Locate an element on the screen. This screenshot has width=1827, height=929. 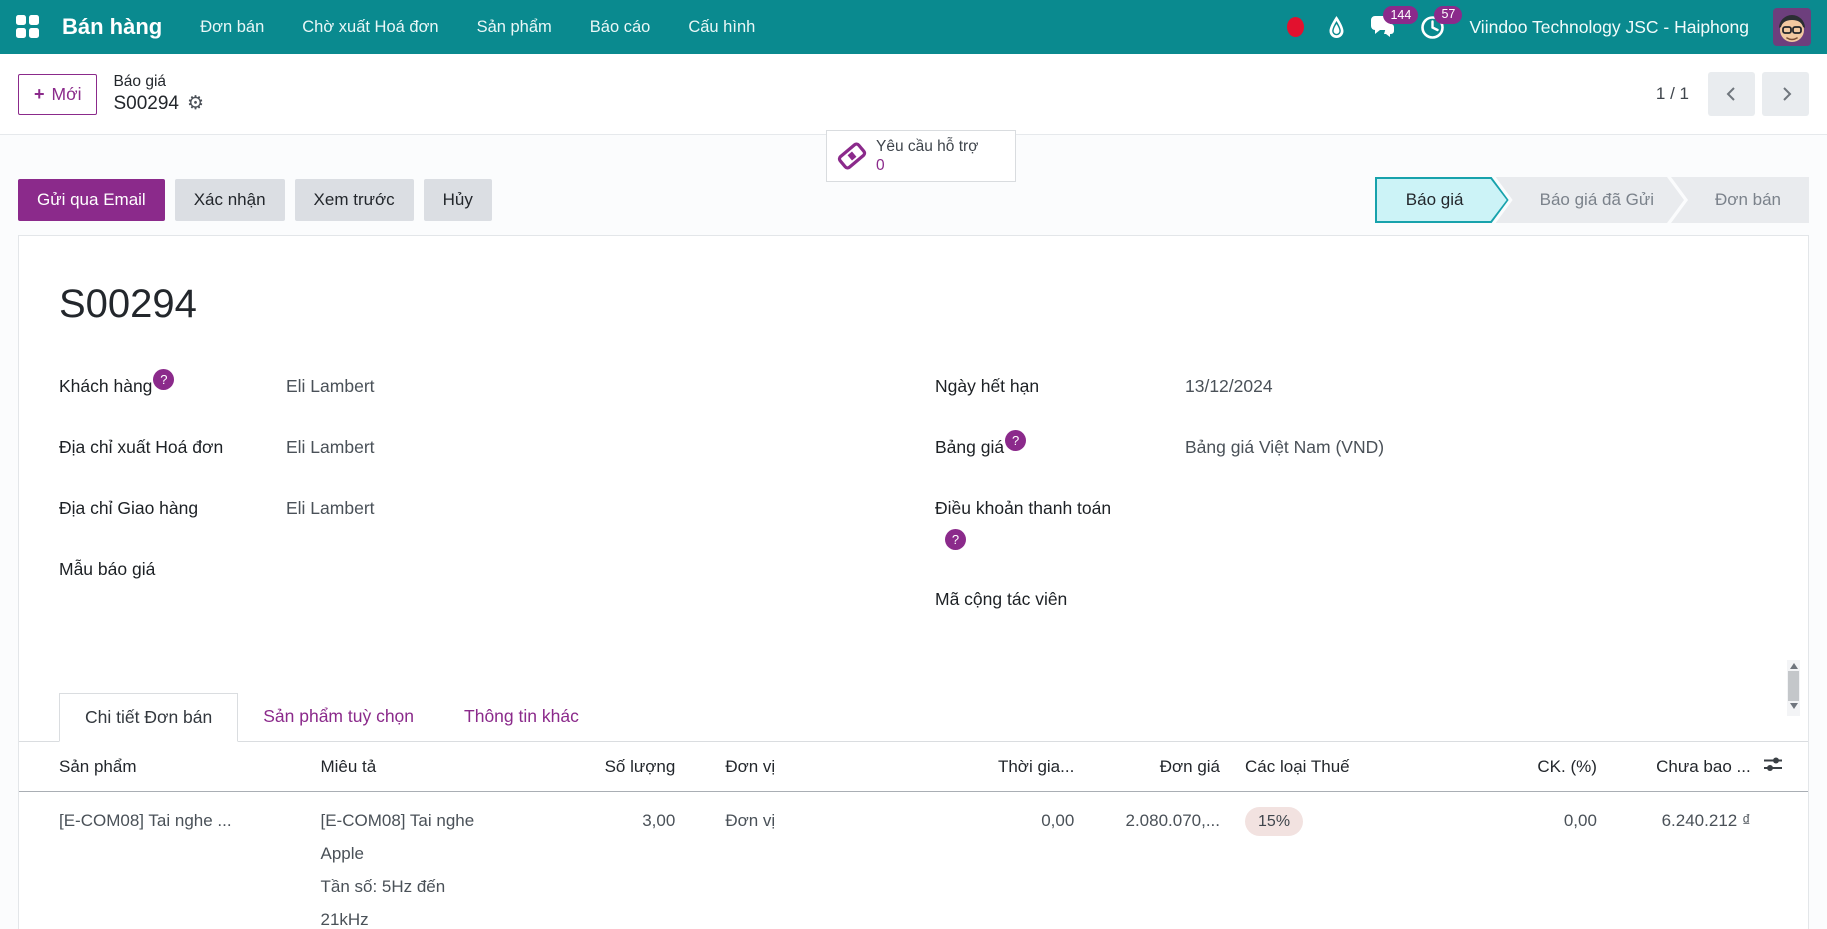
col-header-taxes: Các loại Thuế is located at coordinates (1324, 767).